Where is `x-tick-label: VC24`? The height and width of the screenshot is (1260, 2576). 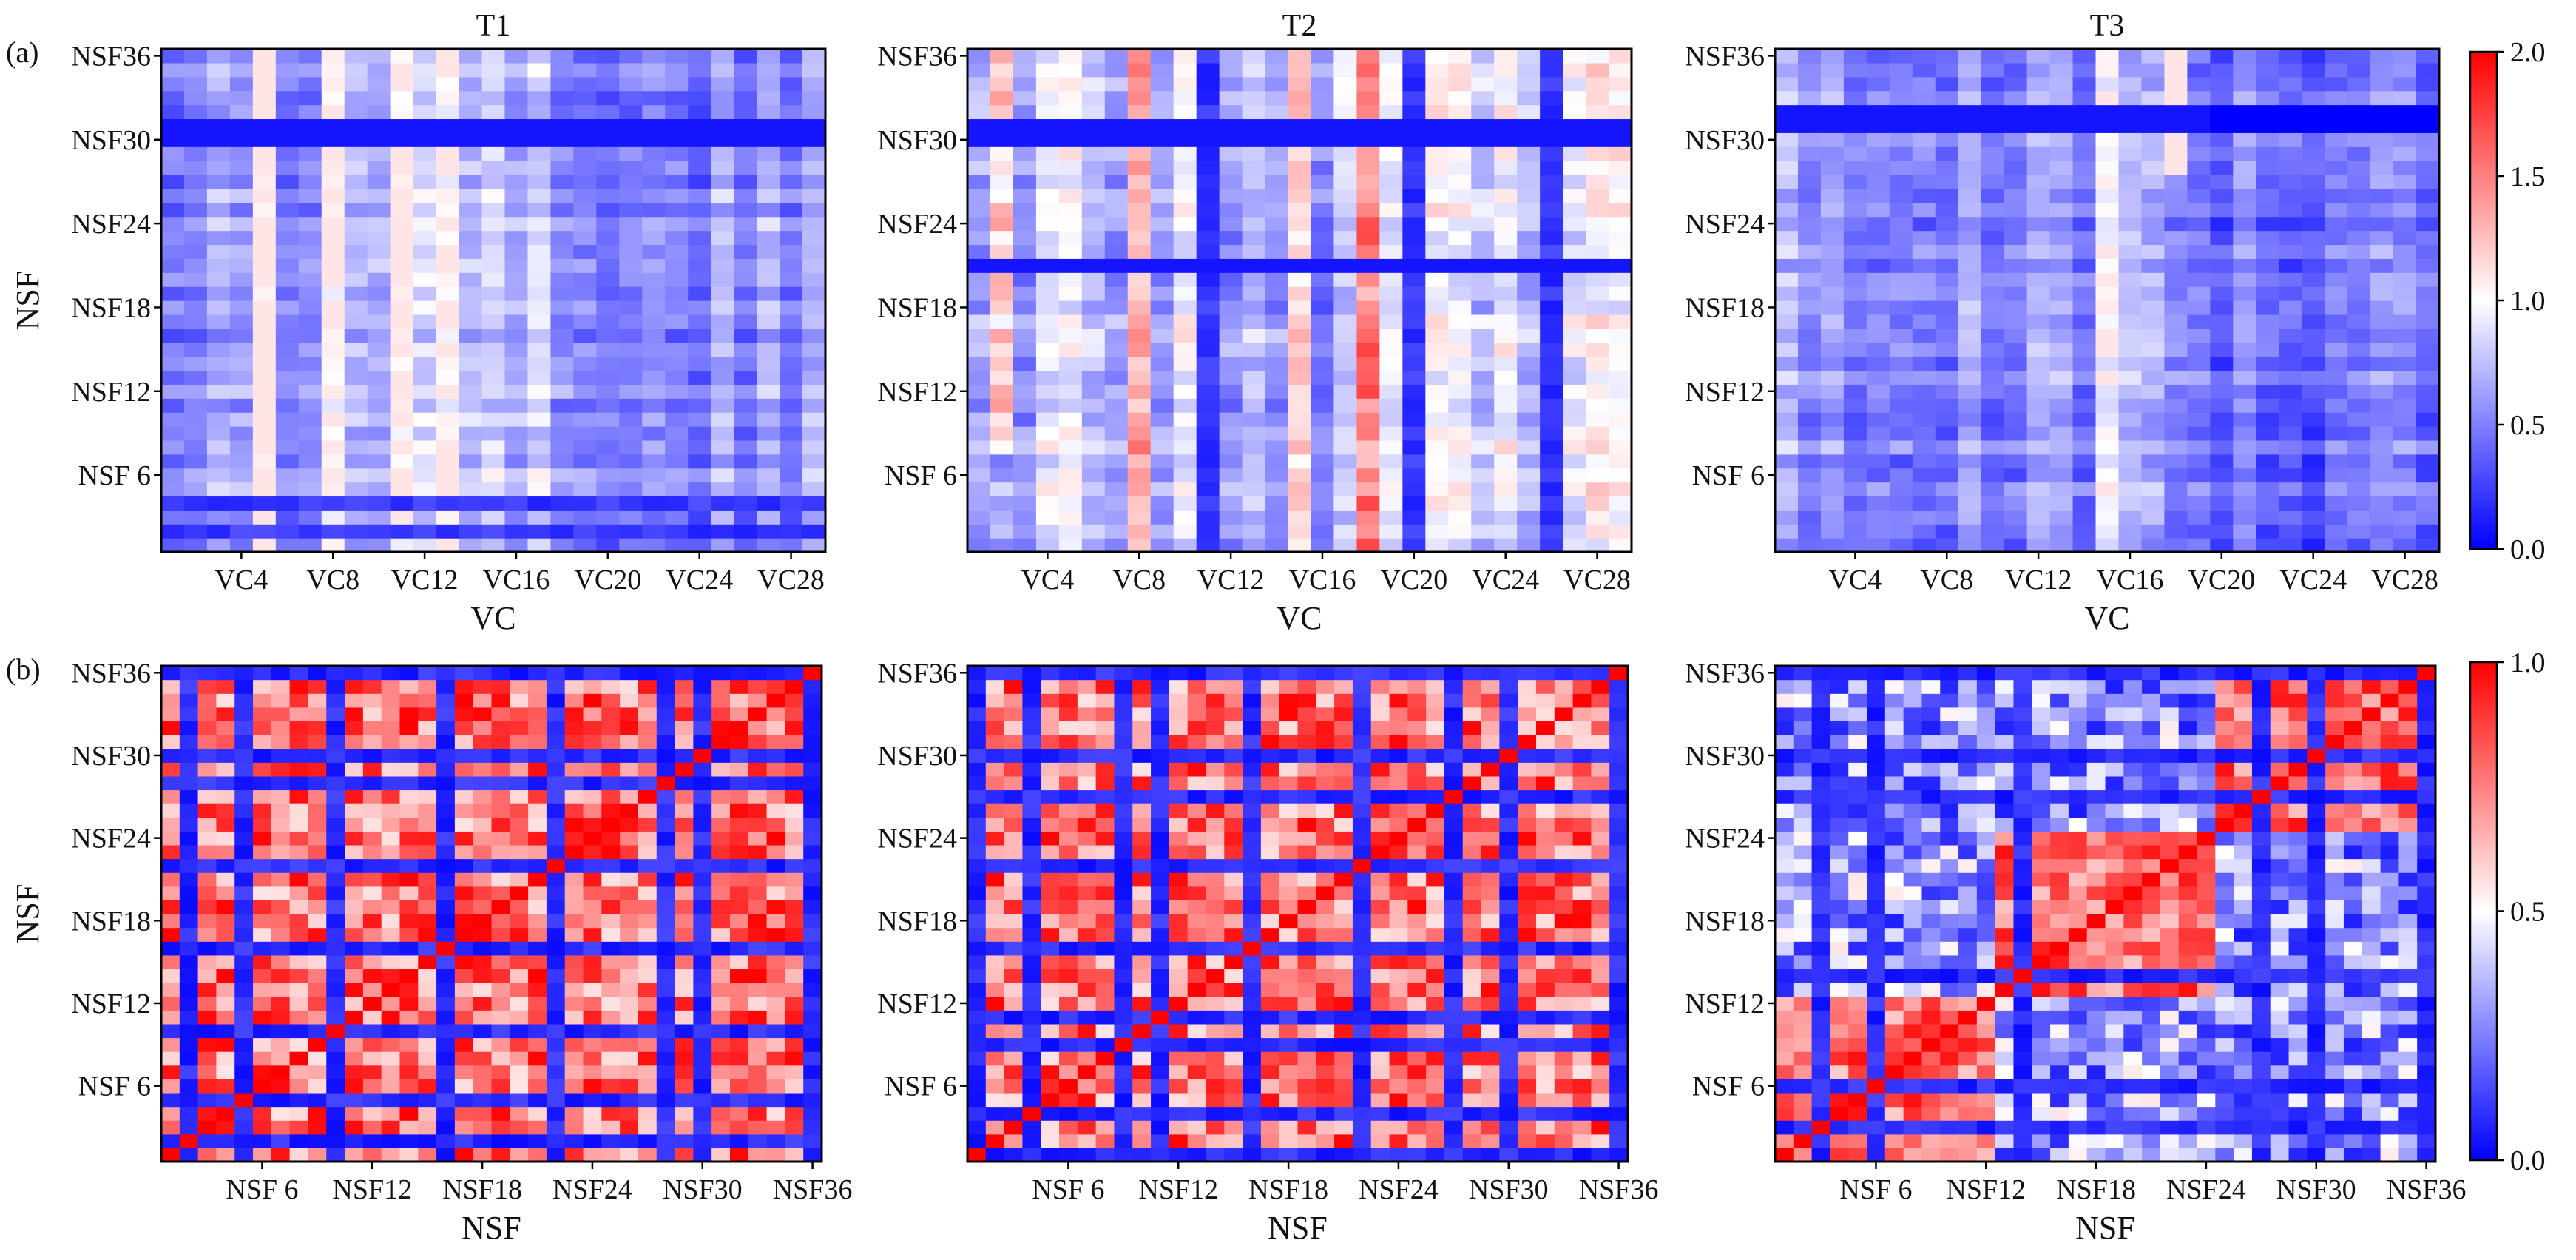
x-tick-label: VC24 is located at coordinates (699, 580).